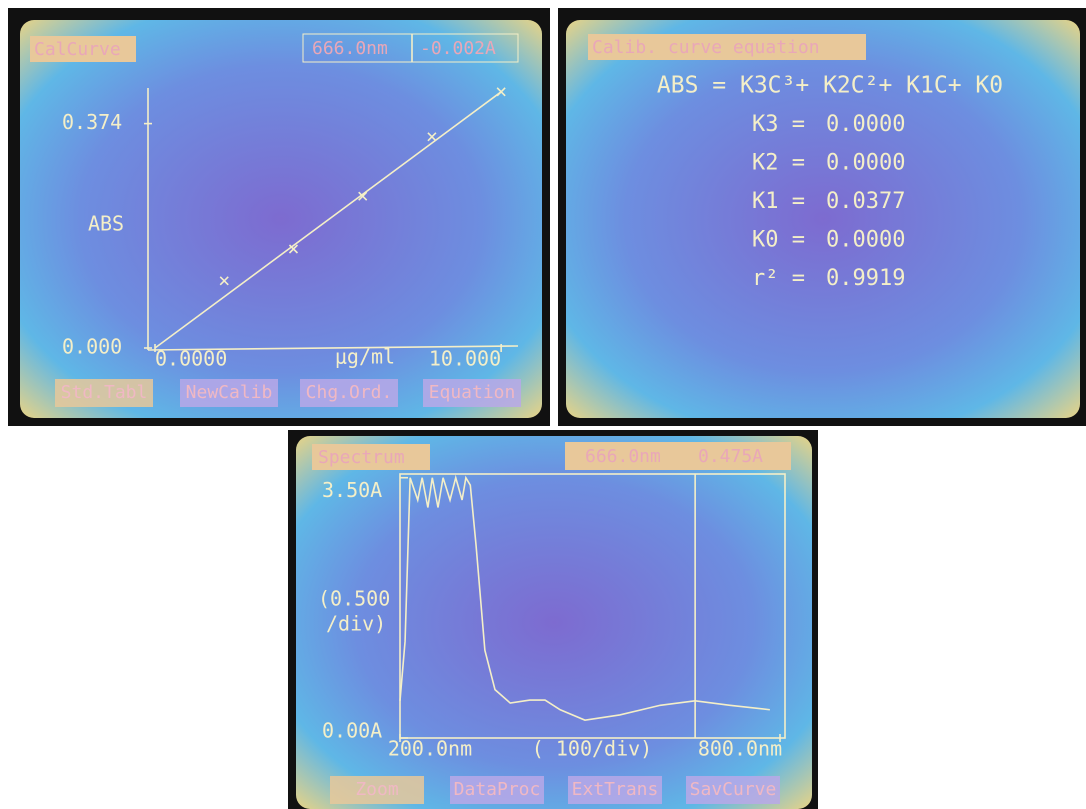 The height and width of the screenshot is (809, 1086). I want to click on coef-name: K0 =, so click(778, 240).